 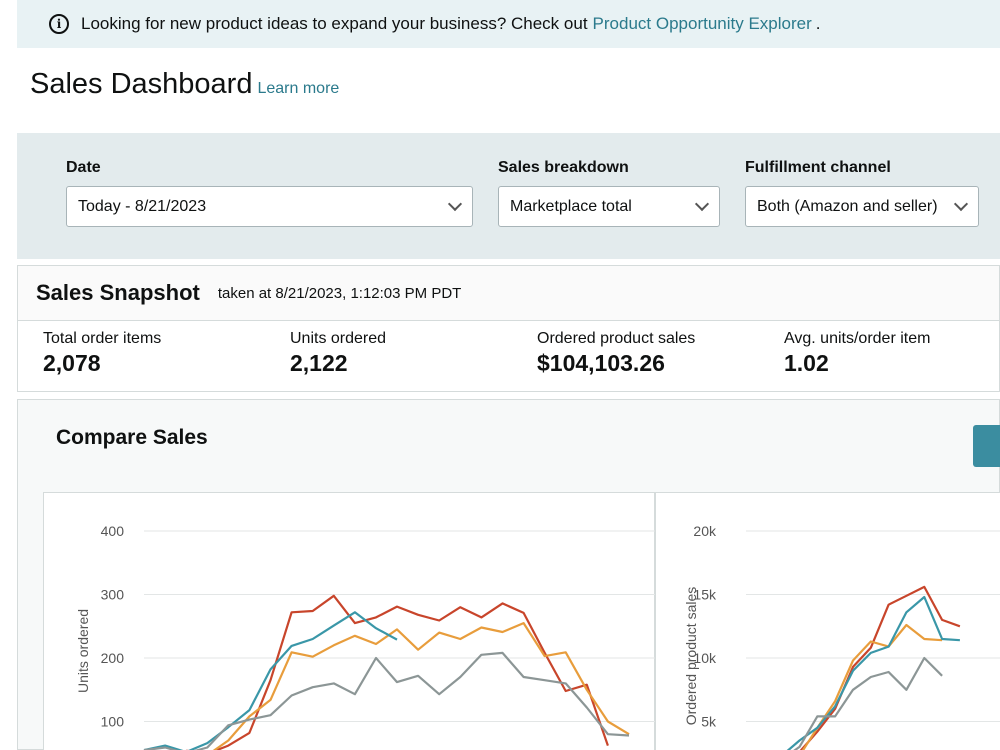 I want to click on fulfillment-channel-select: Both (Amazon and seller), so click(x=862, y=206).